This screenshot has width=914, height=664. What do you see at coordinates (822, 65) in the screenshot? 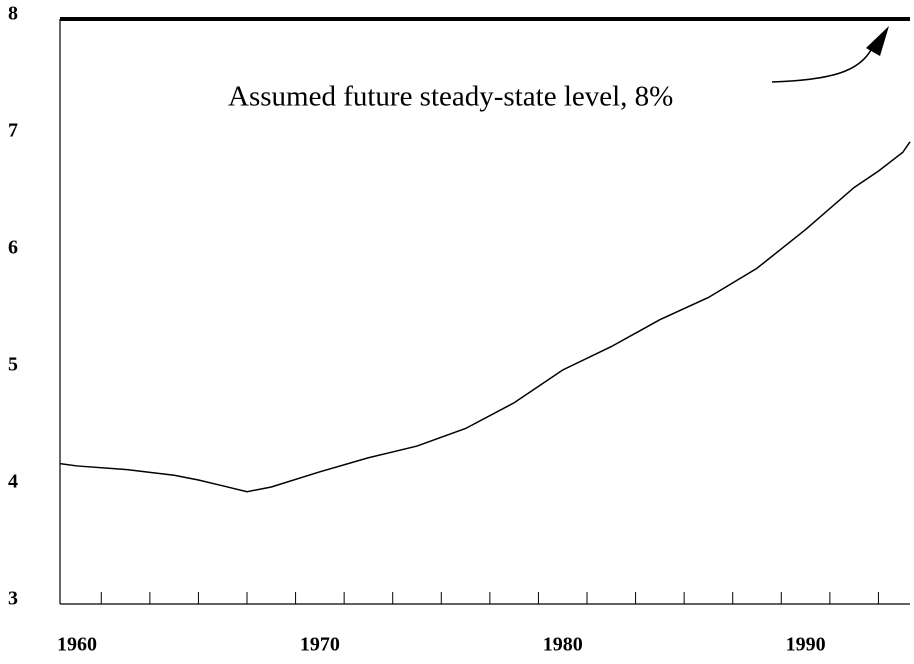
I see `arrow` at bounding box center [822, 65].